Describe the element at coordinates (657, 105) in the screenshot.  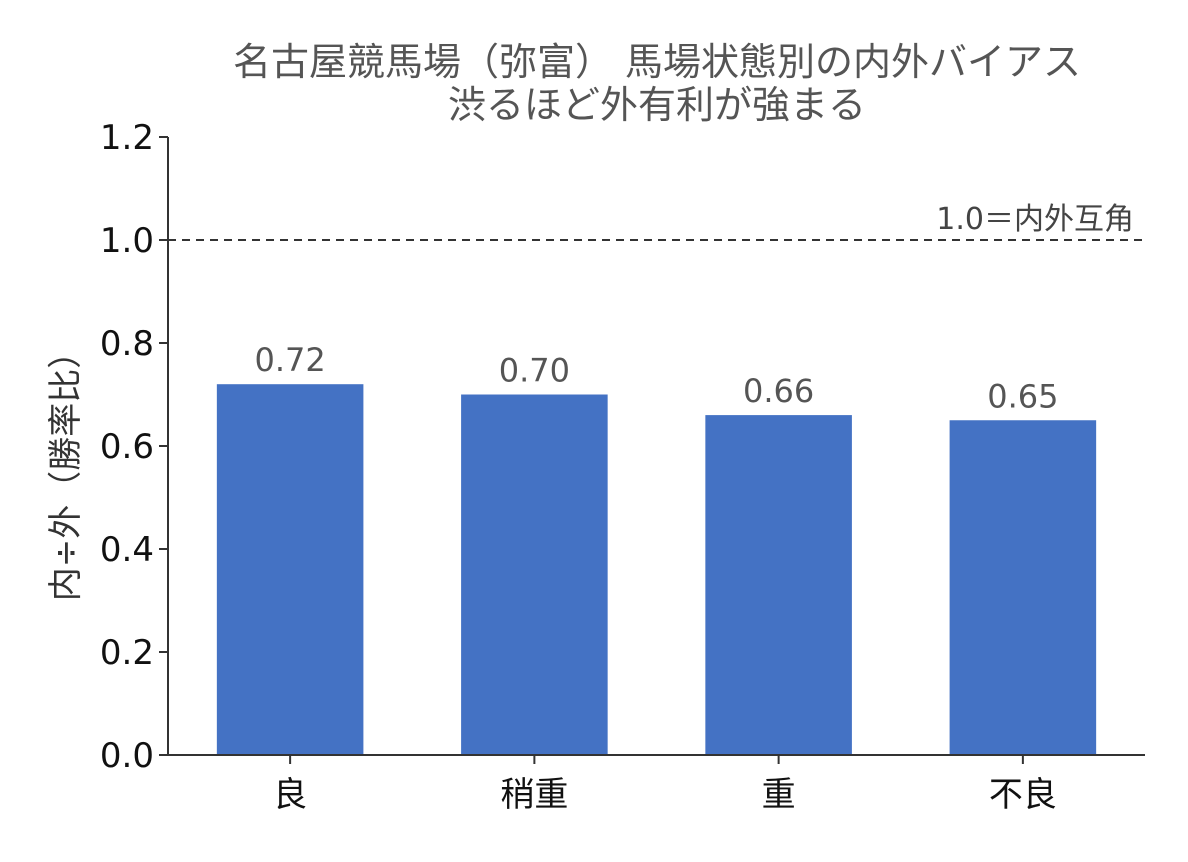
I see `chart-subtitle: 渋るほど外有利が強まる` at that location.